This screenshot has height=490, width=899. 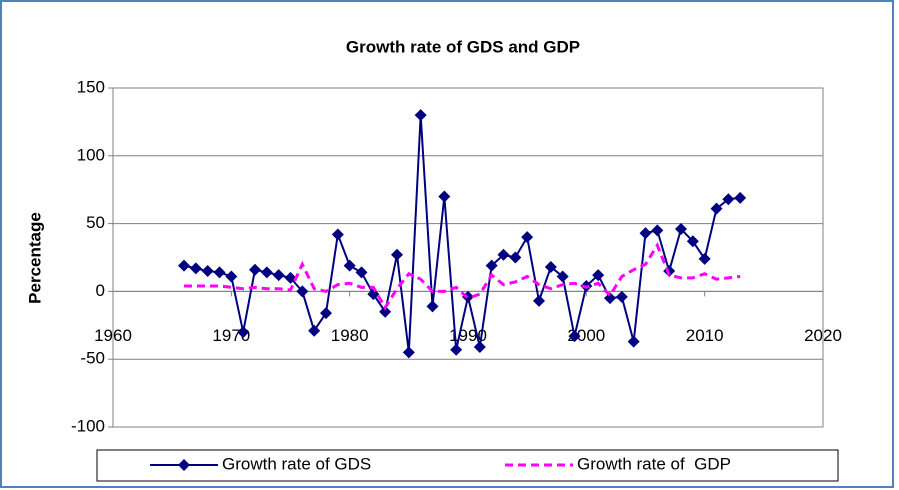 I want to click on x-tick-label: 1960, so click(x=113, y=335).